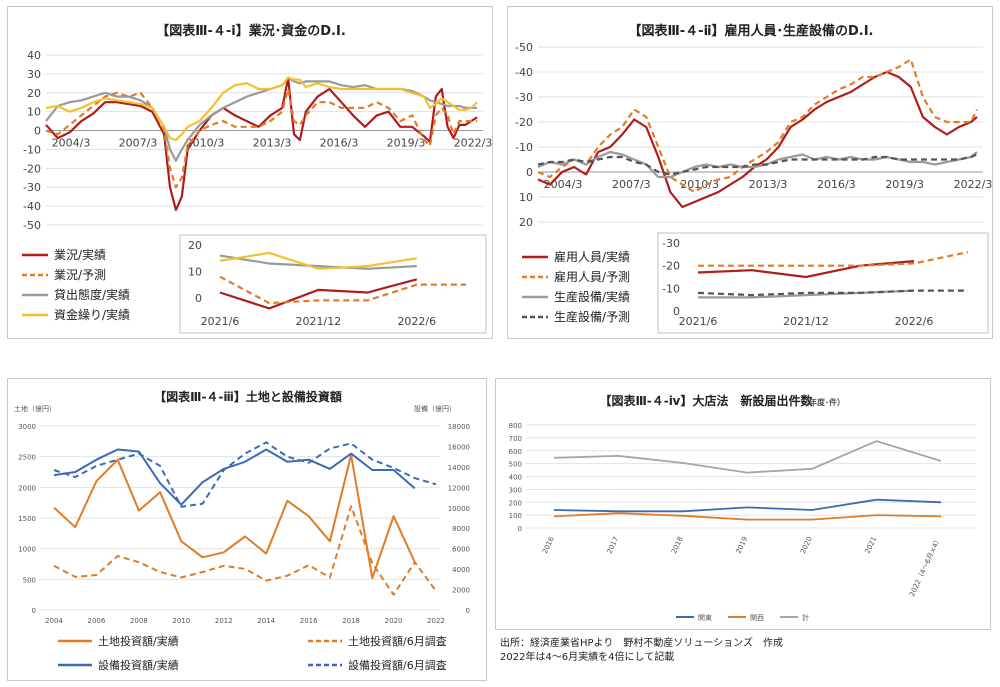 Image resolution: width=1000 pixels, height=687 pixels. Describe the element at coordinates (138, 665) in the screenshot. I see `legend-label: 設備投資額/実績` at that location.